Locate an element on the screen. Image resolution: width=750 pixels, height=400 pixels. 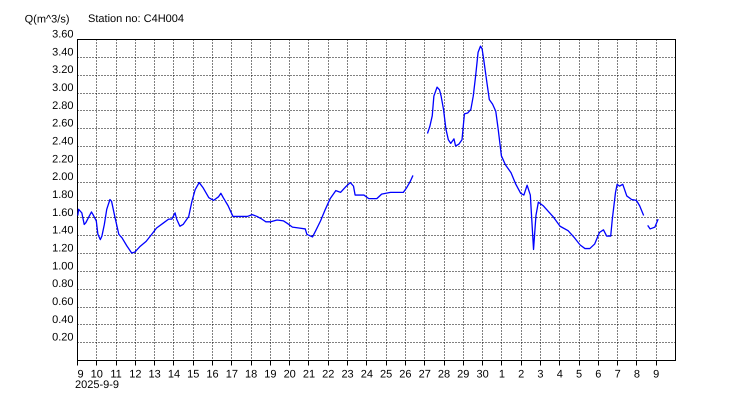
x-tick-label: 12 is located at coordinates (135, 374).